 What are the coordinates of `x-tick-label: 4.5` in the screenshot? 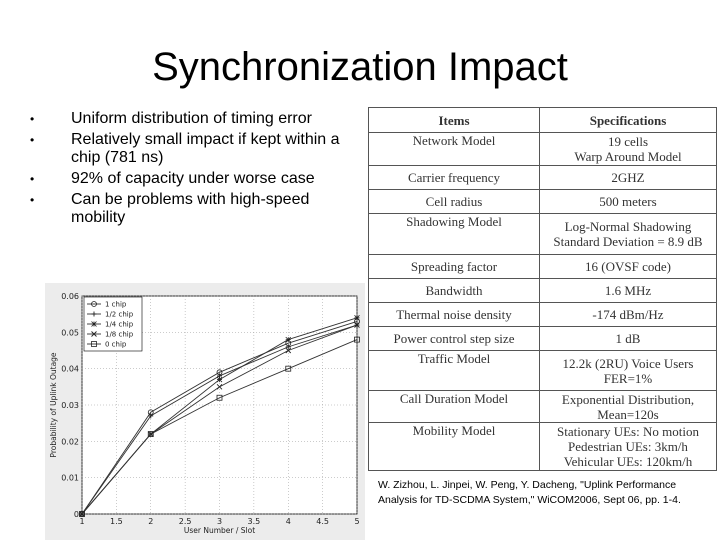 It's located at (322, 521).